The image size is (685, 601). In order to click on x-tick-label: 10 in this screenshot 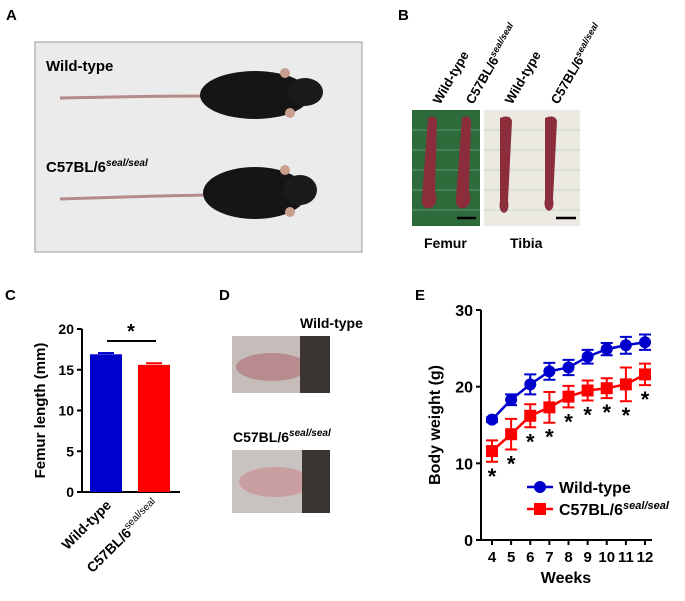, I will do `click(606, 557)`.